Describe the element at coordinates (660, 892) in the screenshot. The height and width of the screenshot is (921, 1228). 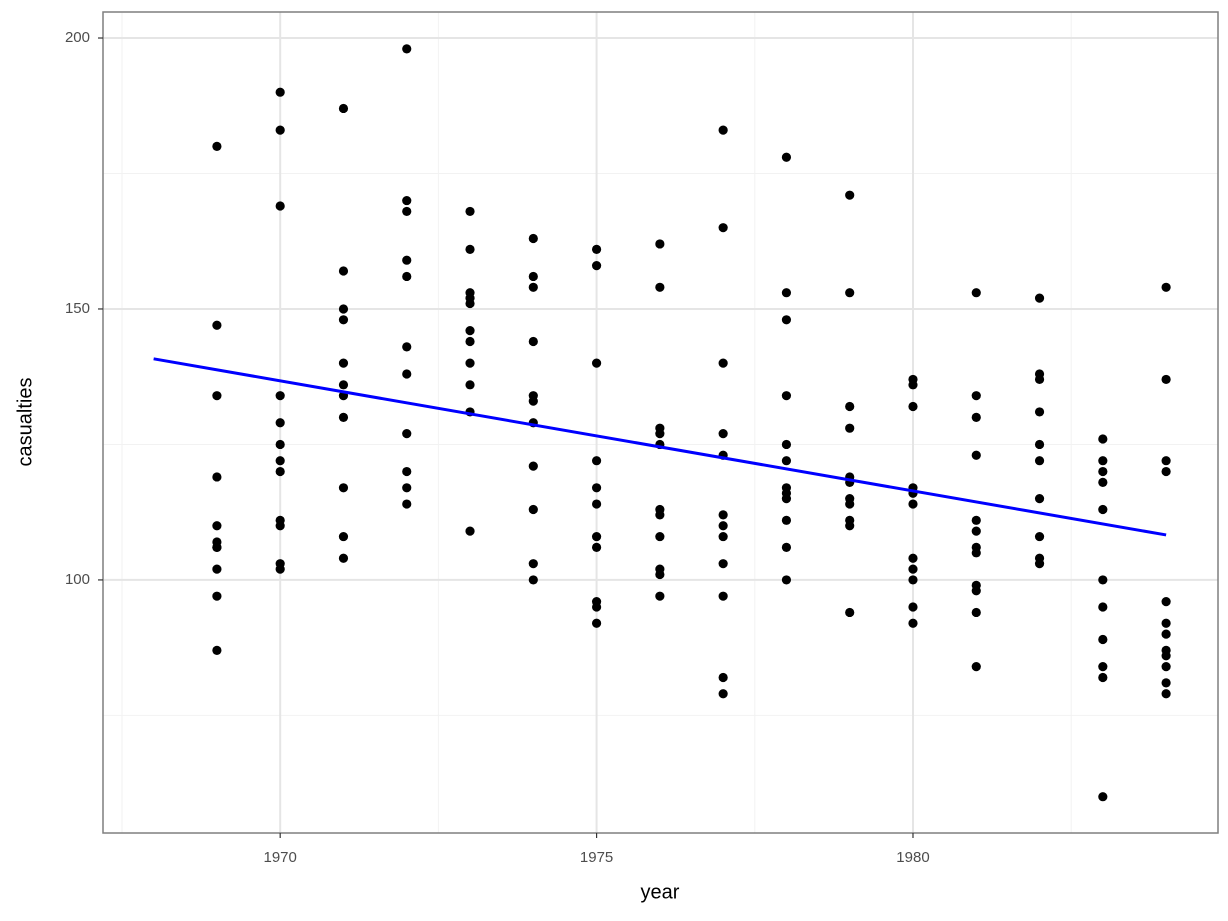
I see `x-axis-title: year` at that location.